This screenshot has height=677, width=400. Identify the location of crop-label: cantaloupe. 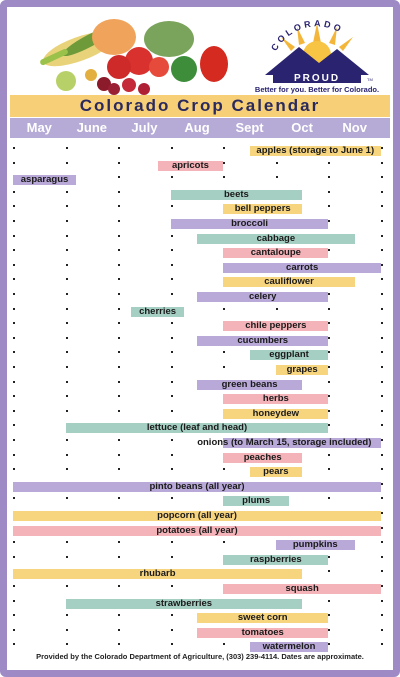
(275, 253).